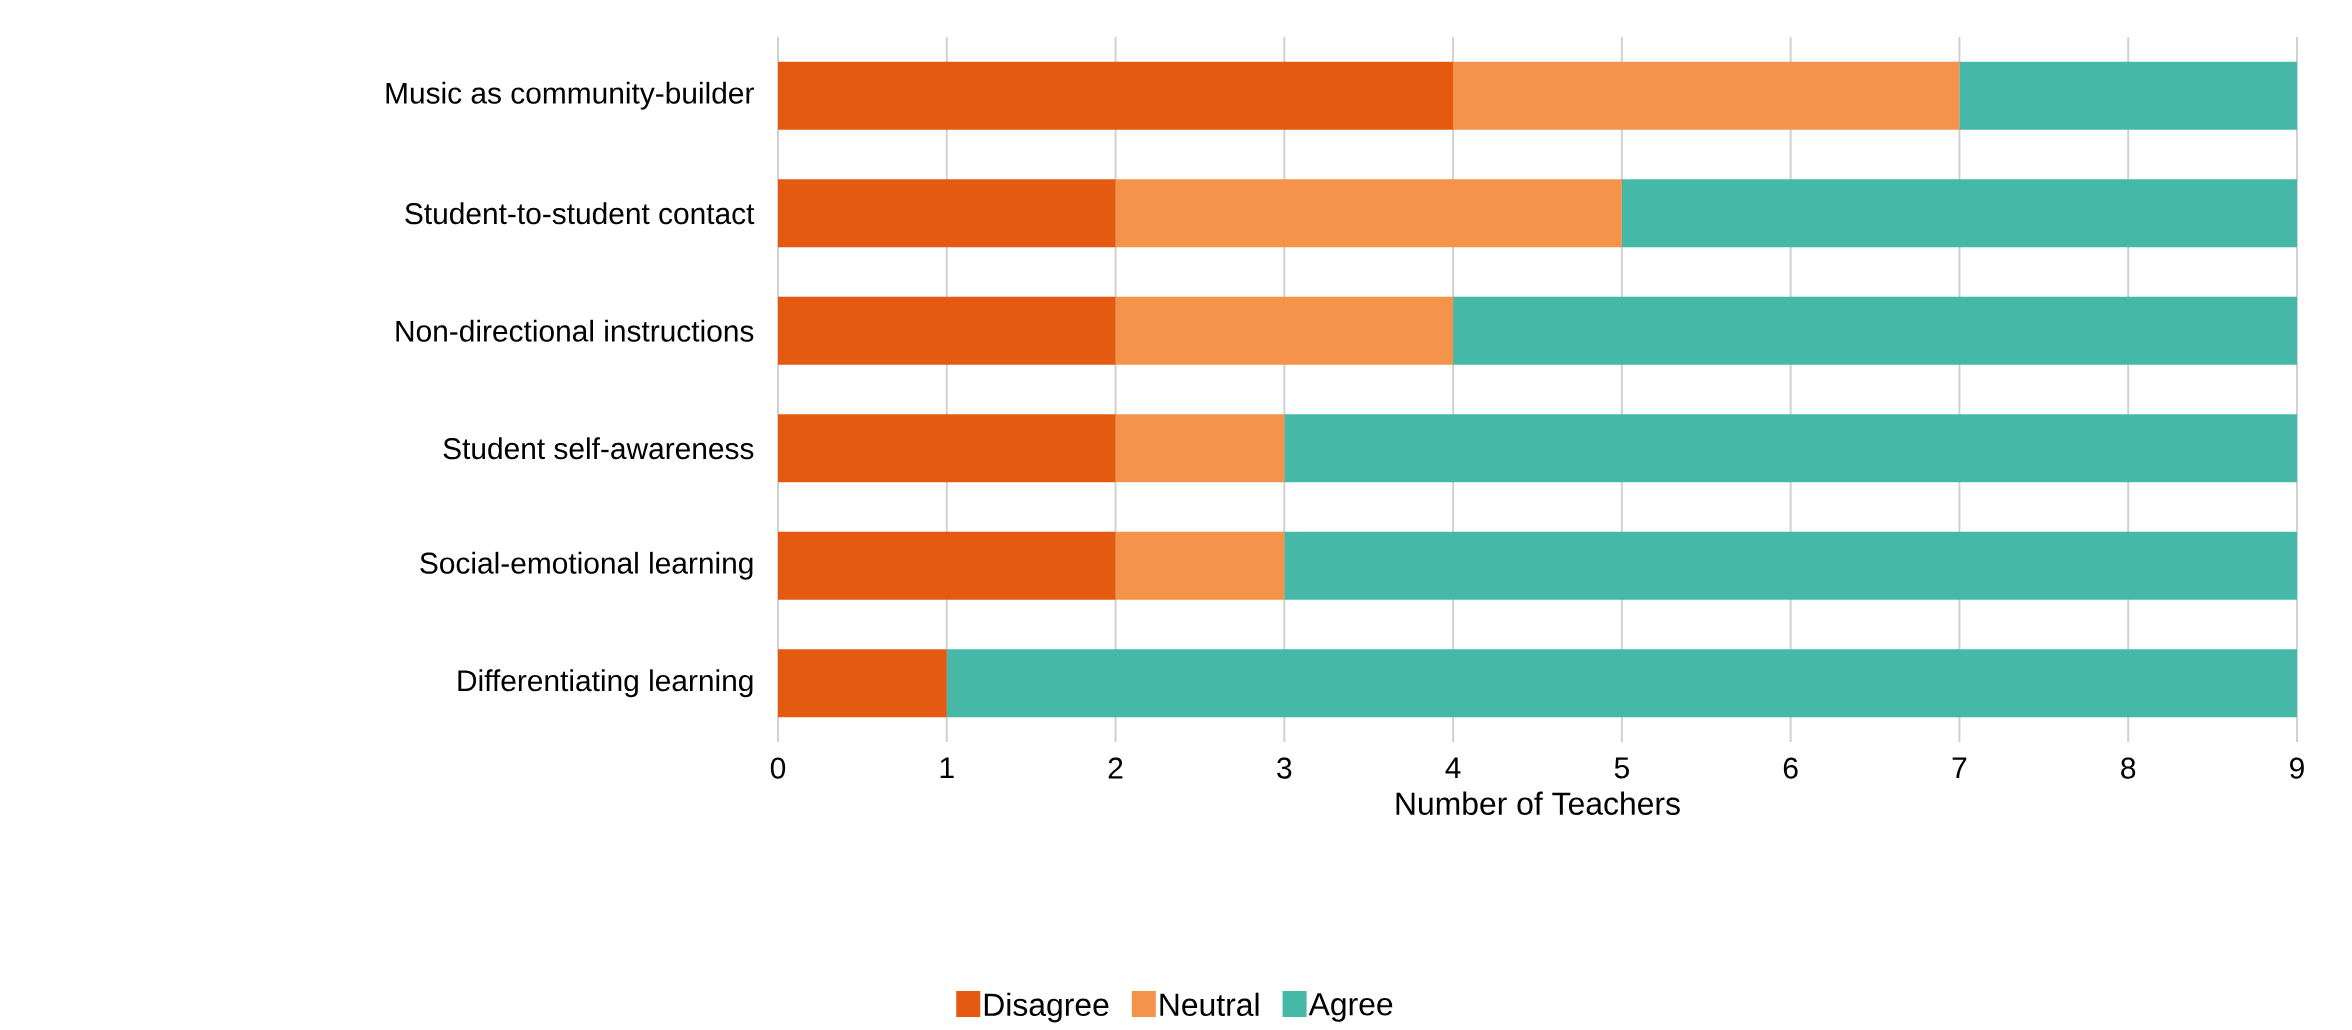 The width and height of the screenshot is (2352, 1030). Describe the element at coordinates (1350, 1007) in the screenshot. I see `legend-label: Agree` at that location.